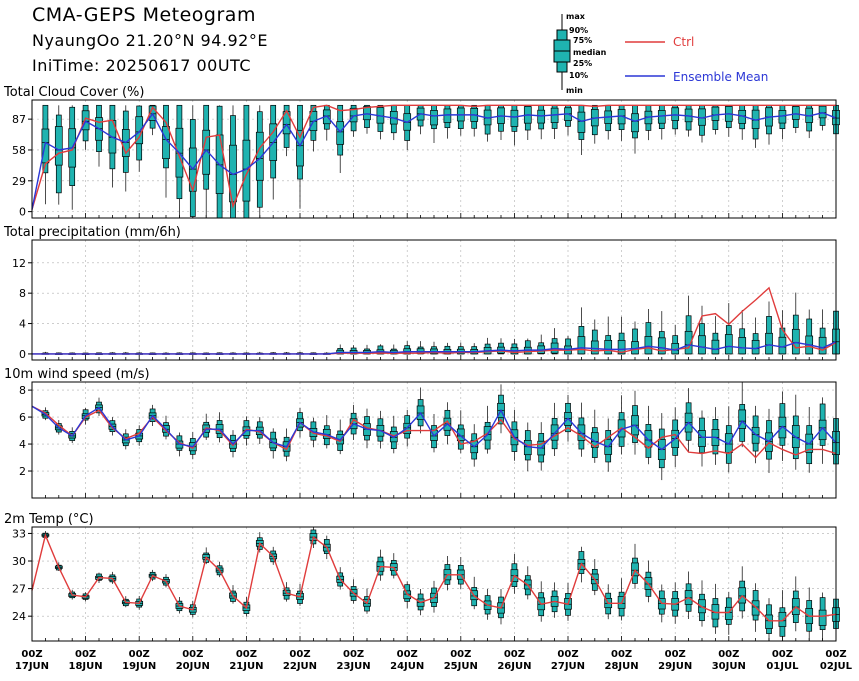 This screenshot has width=859, height=681. What do you see at coordinates (19, 119) in the screenshot?
I see `y-tick-label: 87` at bounding box center [19, 119].